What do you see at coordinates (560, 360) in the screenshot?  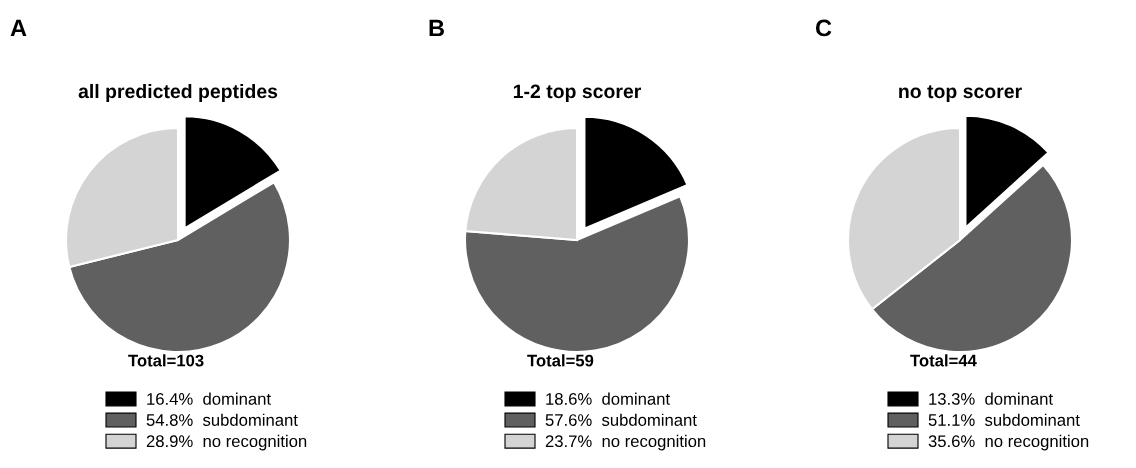 I see `text: Total=59` at bounding box center [560, 360].